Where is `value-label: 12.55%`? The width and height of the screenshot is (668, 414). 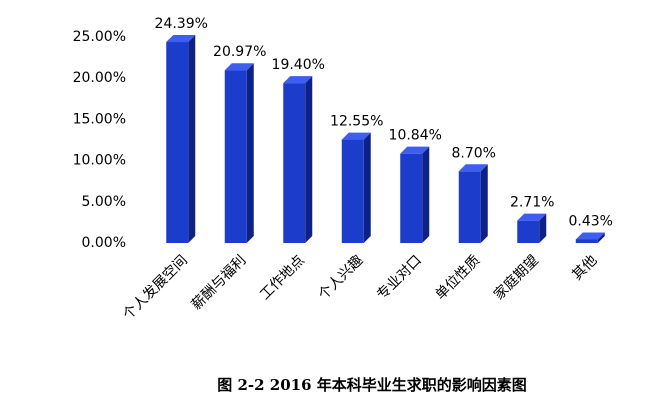
value-label: 12.55% is located at coordinates (356, 122).